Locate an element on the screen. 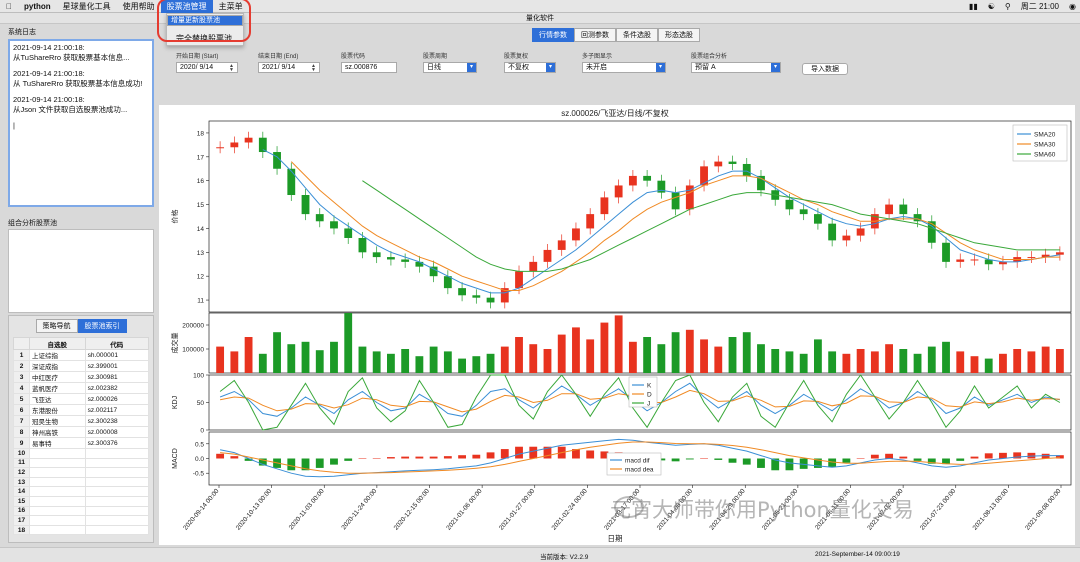  import-data-button: 导入数据 is located at coordinates (825, 69).